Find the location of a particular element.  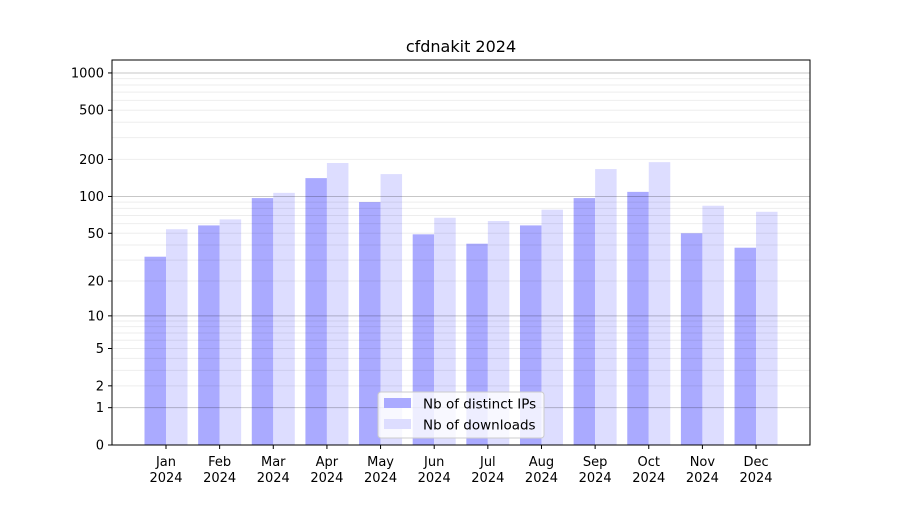

x-tick-label: Nov 2024 is located at coordinates (702, 470).